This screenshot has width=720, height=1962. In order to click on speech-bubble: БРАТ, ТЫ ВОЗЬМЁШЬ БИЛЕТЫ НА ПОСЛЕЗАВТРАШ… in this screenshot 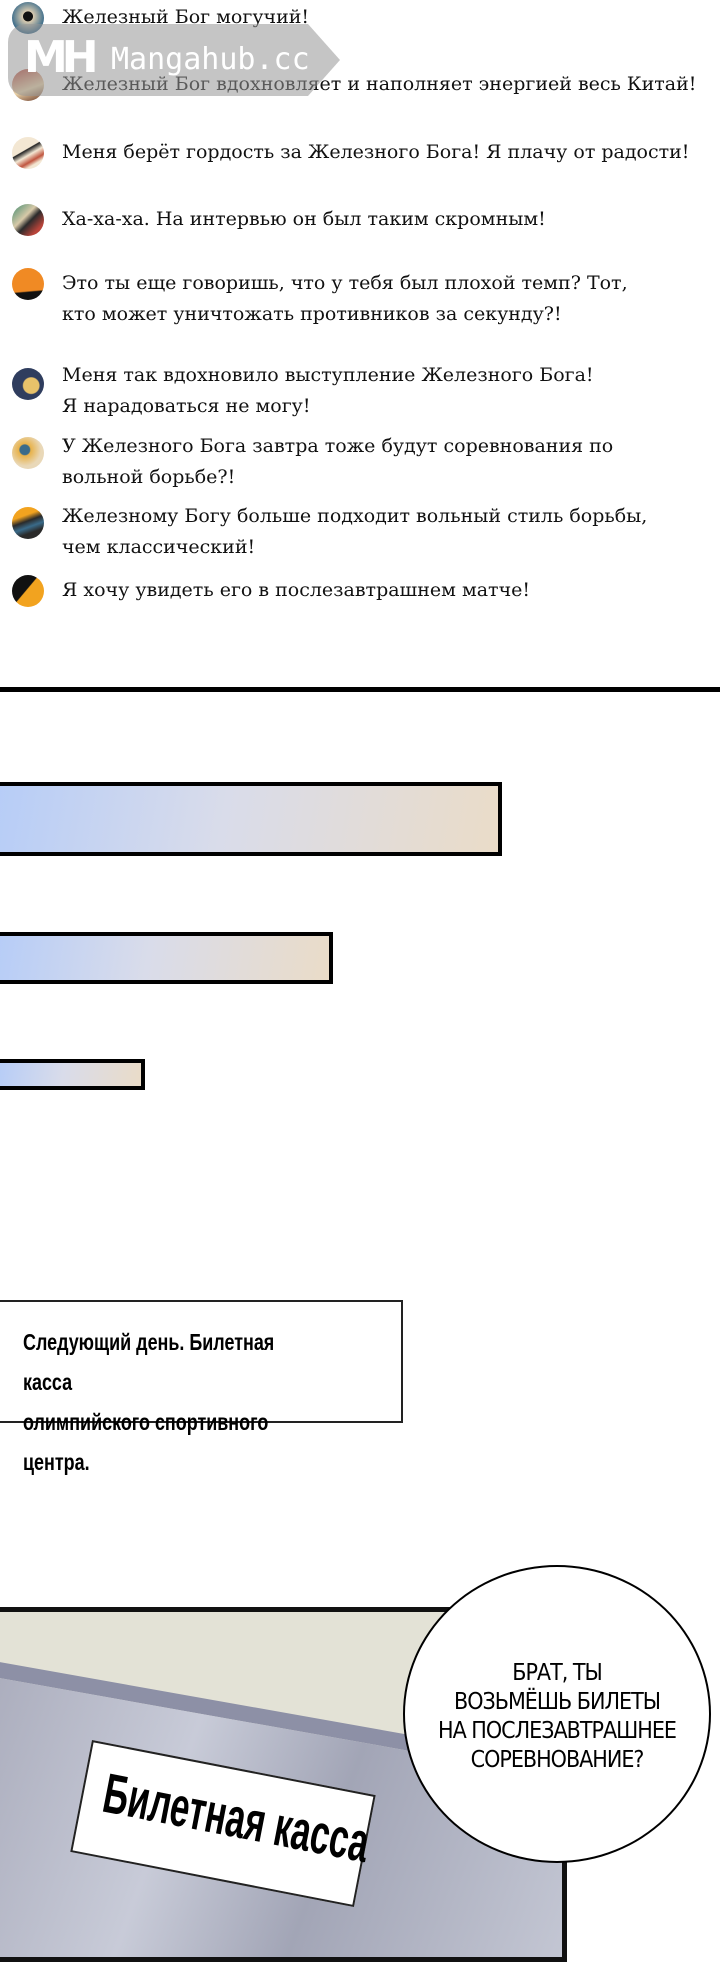, I will do `click(557, 1714)`.